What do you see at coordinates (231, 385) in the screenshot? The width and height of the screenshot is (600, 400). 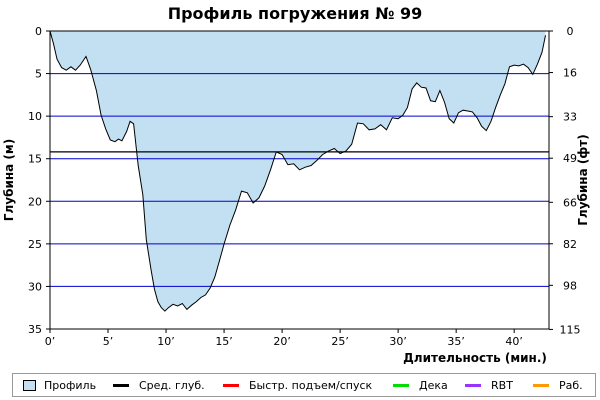 I see `legend-line-fast-ascent` at bounding box center [231, 385].